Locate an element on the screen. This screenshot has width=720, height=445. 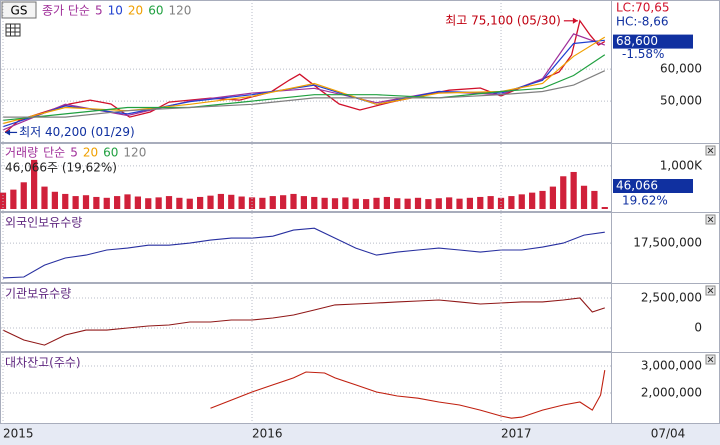
high-label: 최고 75,100 (05/30) is located at coordinates (503, 20).